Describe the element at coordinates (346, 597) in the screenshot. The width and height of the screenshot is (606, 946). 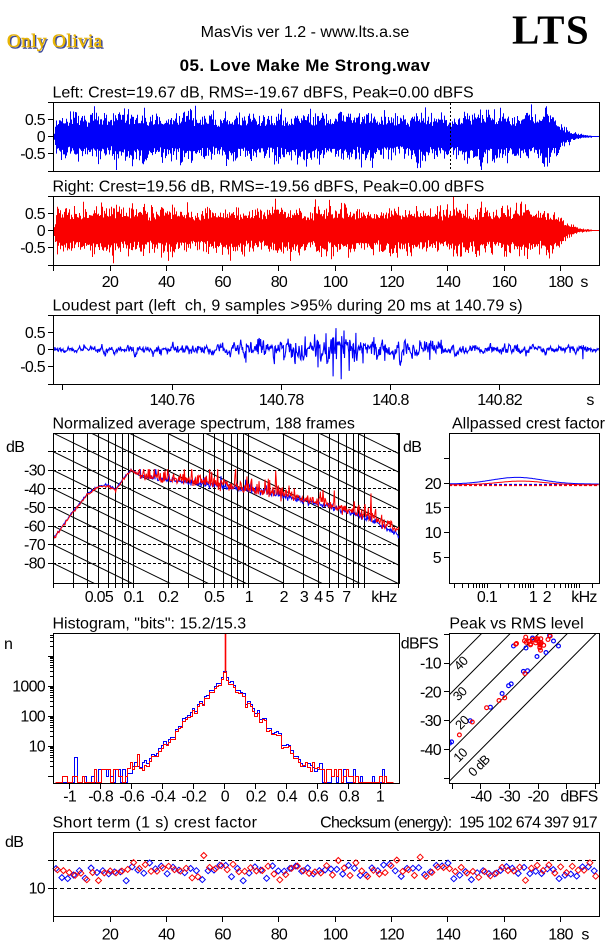
I see `svg-text: 7` at that location.